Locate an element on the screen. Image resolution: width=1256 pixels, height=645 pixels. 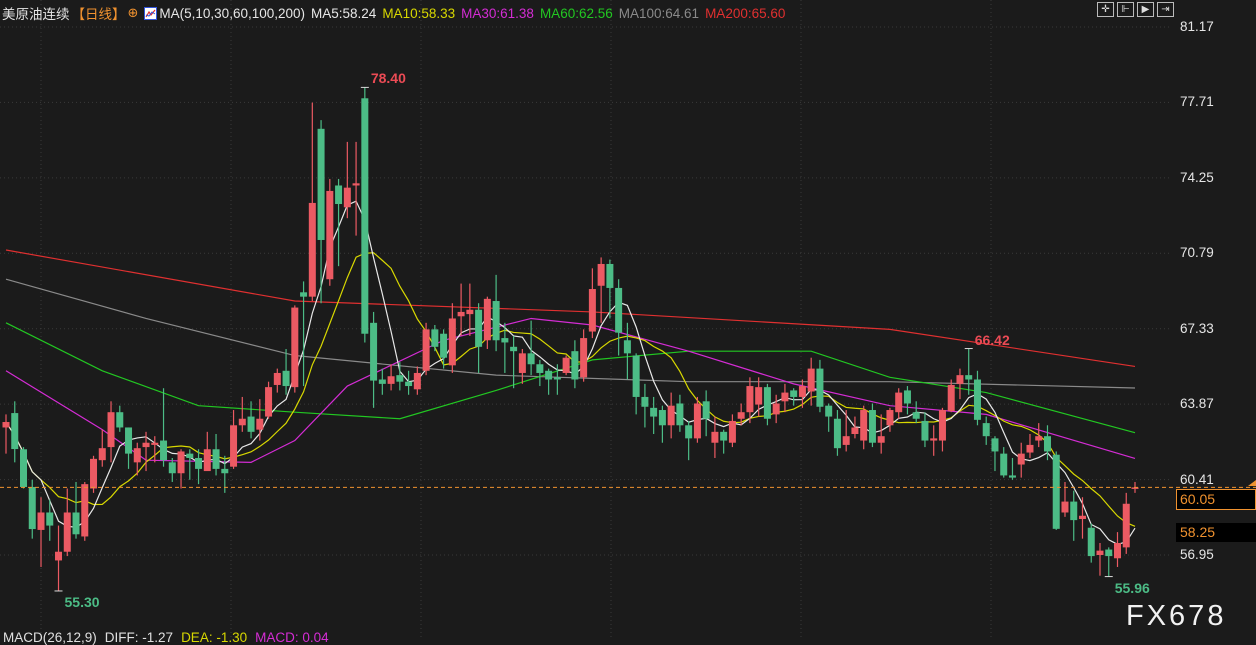
ma-chart-icon is located at coordinates (151, 13).